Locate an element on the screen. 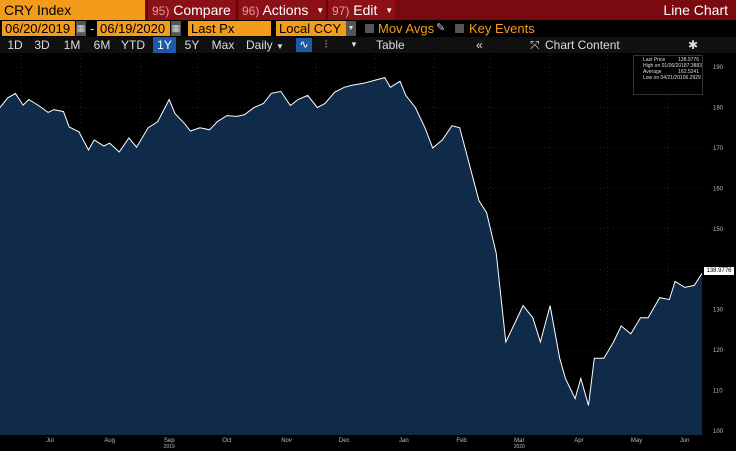  legend-average-value: 162.5241 is located at coordinates (688, 72).